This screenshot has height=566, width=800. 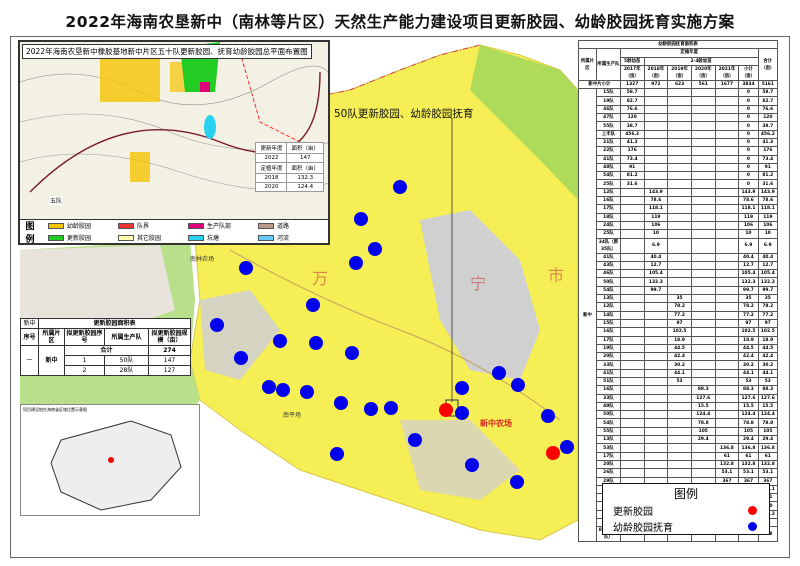 What do you see at coordinates (748, 390) in the screenshot?
I see `cell: 88.3` at bounding box center [748, 390].